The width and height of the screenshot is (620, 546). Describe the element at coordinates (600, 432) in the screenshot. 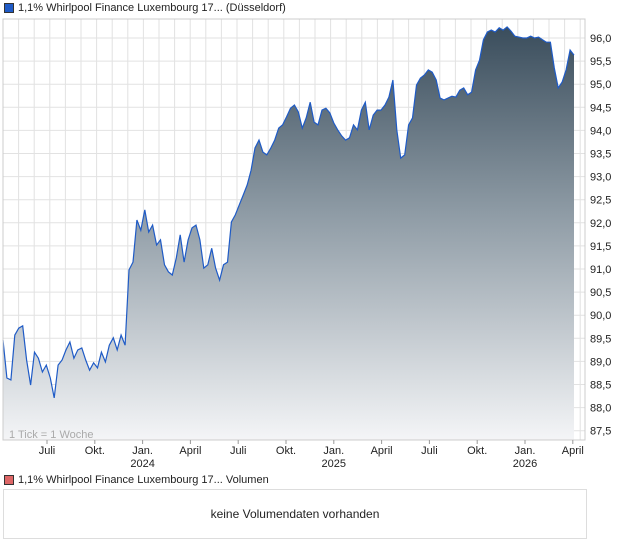

I see `y-tick-label: 87,5` at that location.